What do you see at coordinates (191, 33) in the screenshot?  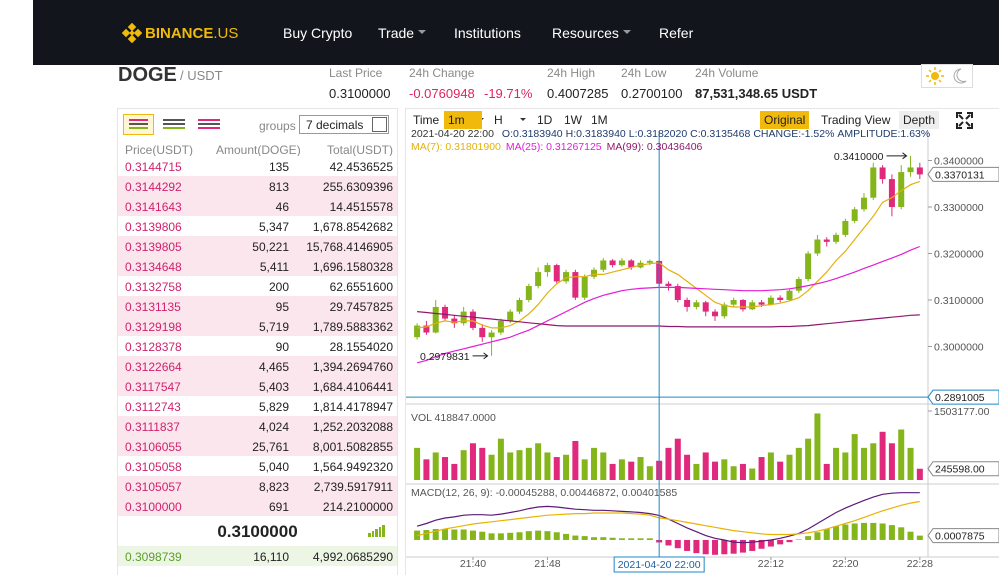 I see `logo: BINANCE.US` at bounding box center [191, 33].